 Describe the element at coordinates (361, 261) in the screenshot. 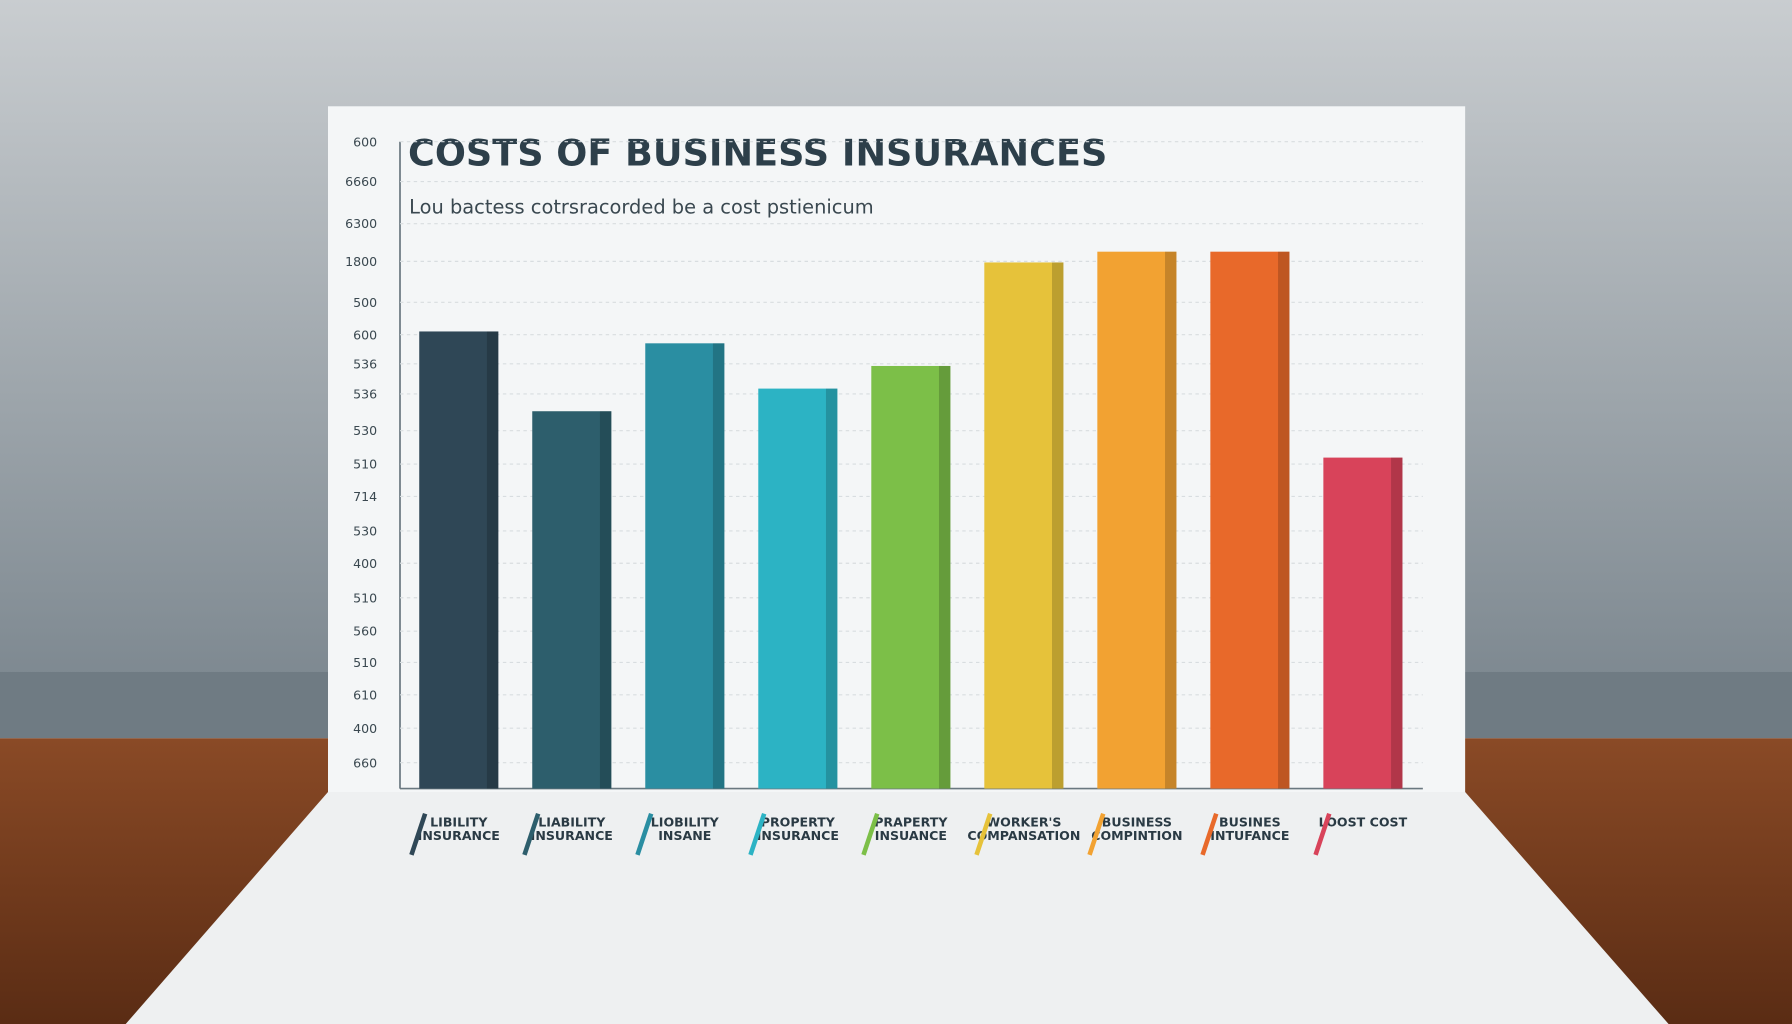

I see `y-tick-label: 1800` at that location.